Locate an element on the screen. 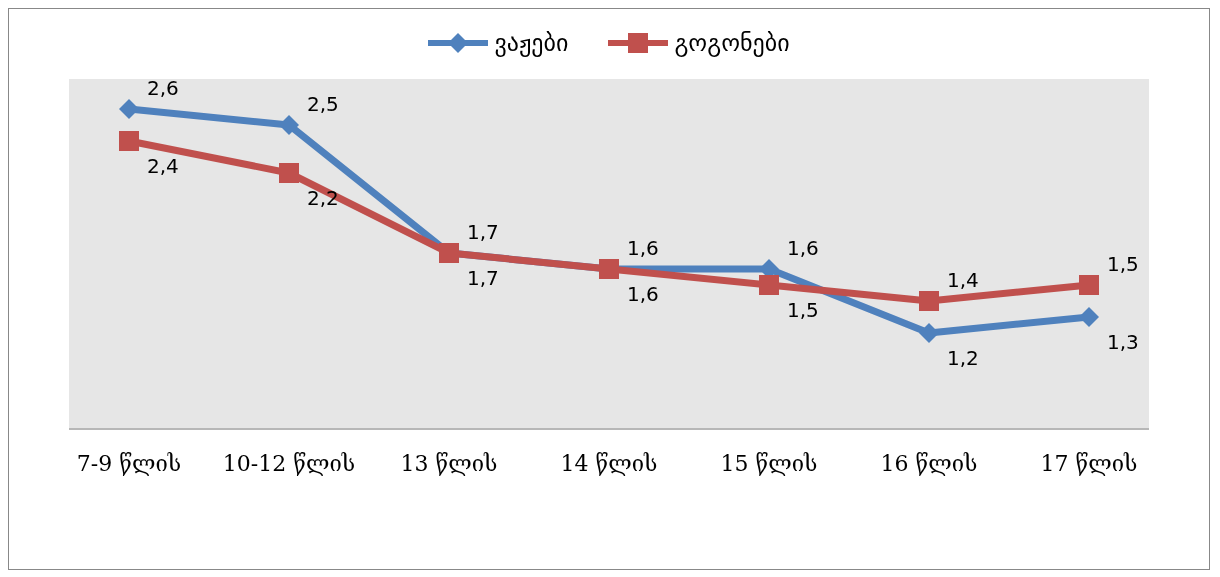  legend-label: გოგონები is located at coordinates (732, 43).